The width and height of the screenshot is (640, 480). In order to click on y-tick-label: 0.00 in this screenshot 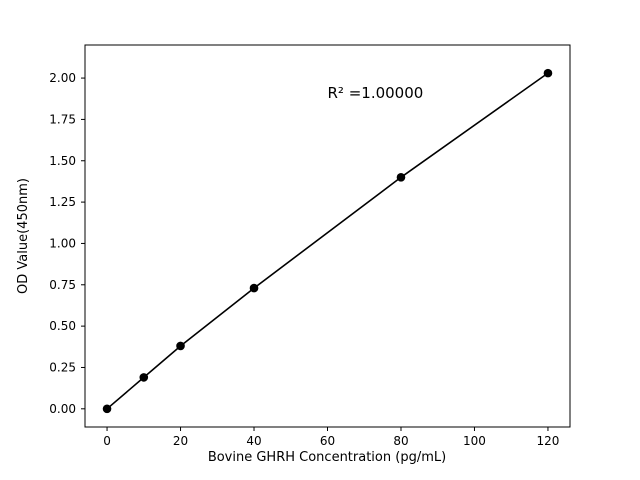, I will do `click(62, 409)`.